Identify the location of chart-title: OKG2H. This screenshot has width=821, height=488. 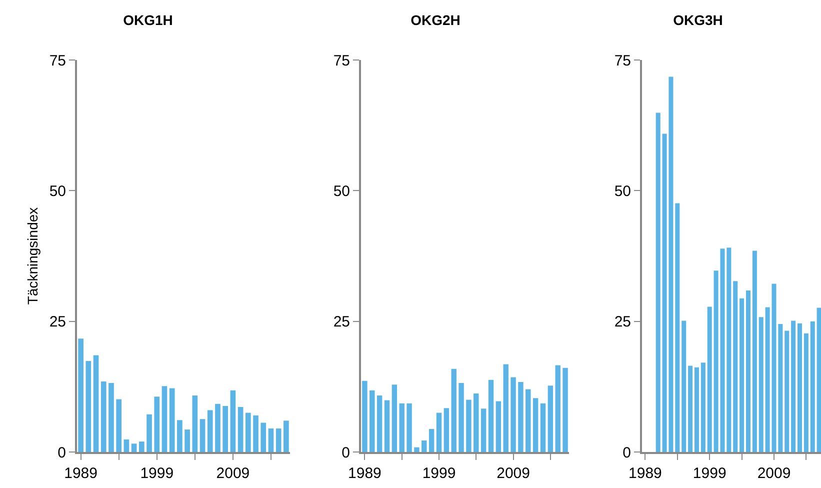
(435, 20).